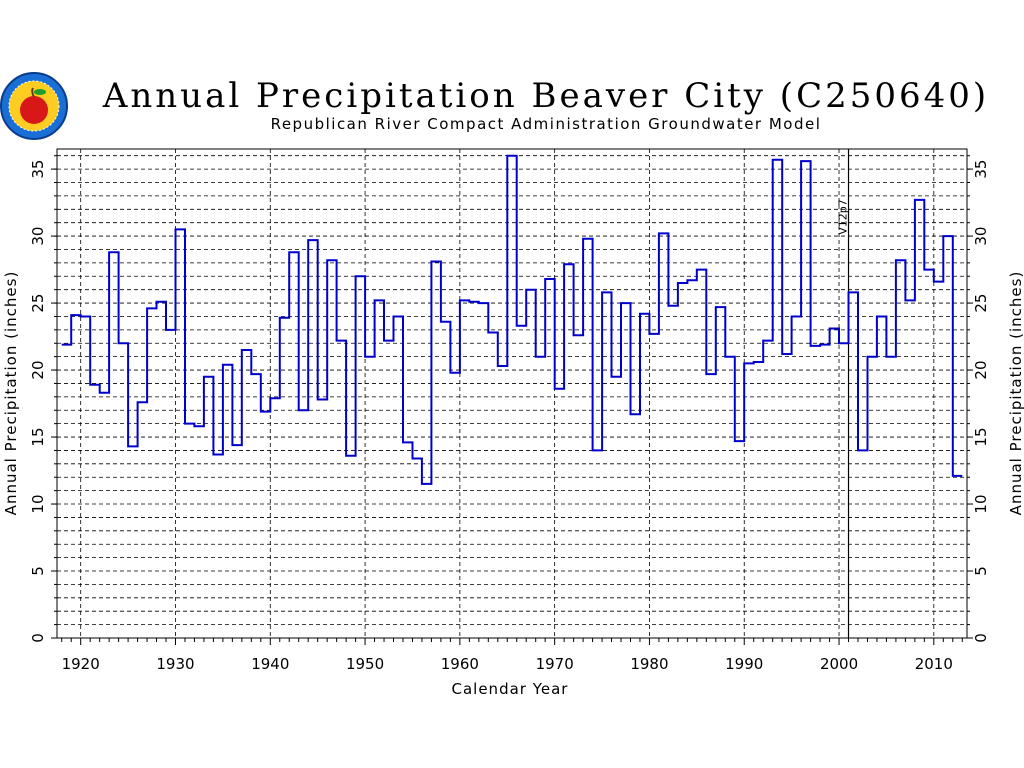 The height and width of the screenshot is (768, 1024). Describe the element at coordinates (981, 303) in the screenshot. I see `y-tick-label-right: 25` at that location.